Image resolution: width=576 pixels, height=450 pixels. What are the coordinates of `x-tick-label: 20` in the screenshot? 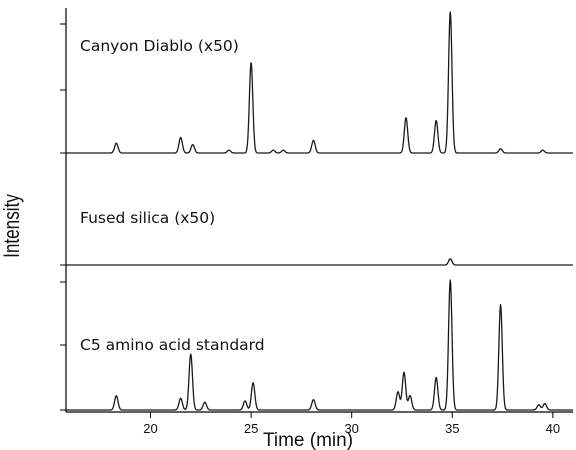 It's located at (150, 428).